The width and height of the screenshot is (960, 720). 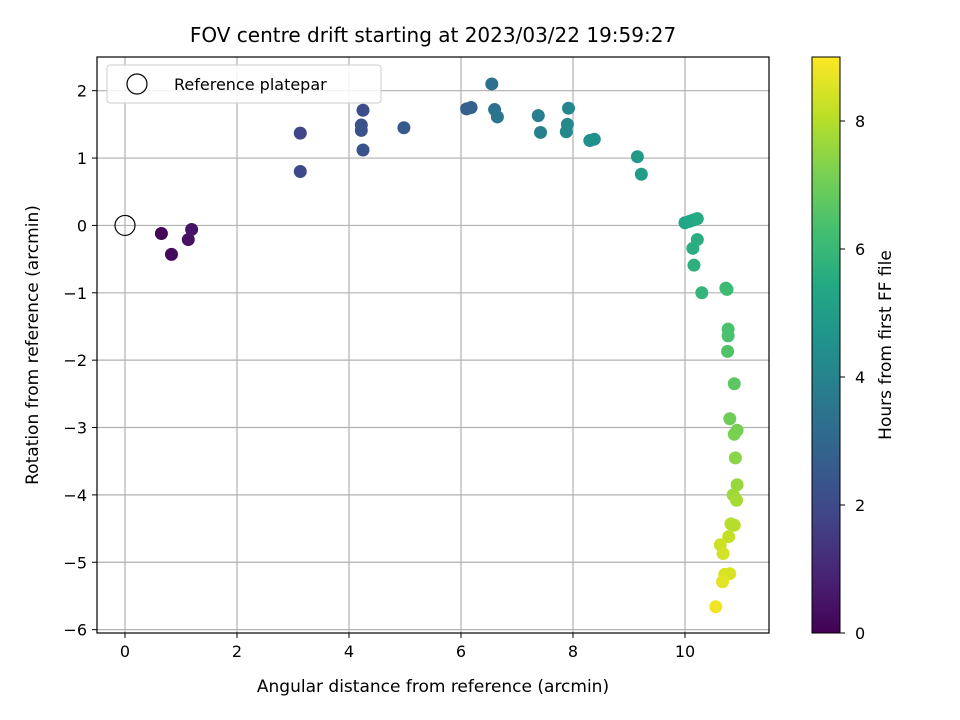 I want to click on reference-marker-group, so click(x=125, y=225).